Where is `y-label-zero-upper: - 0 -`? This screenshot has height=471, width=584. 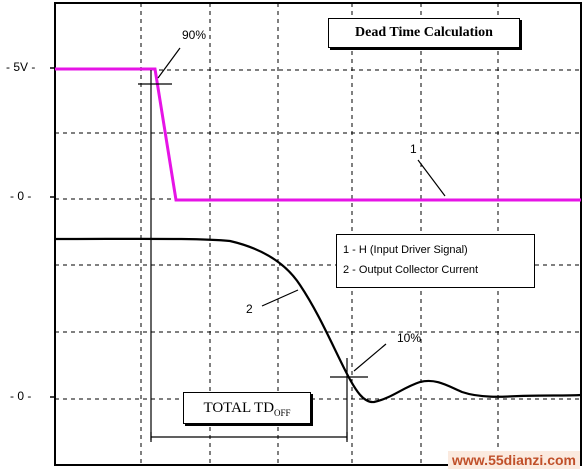 y-label-zero-upper: - 0 - is located at coordinates (21, 196).